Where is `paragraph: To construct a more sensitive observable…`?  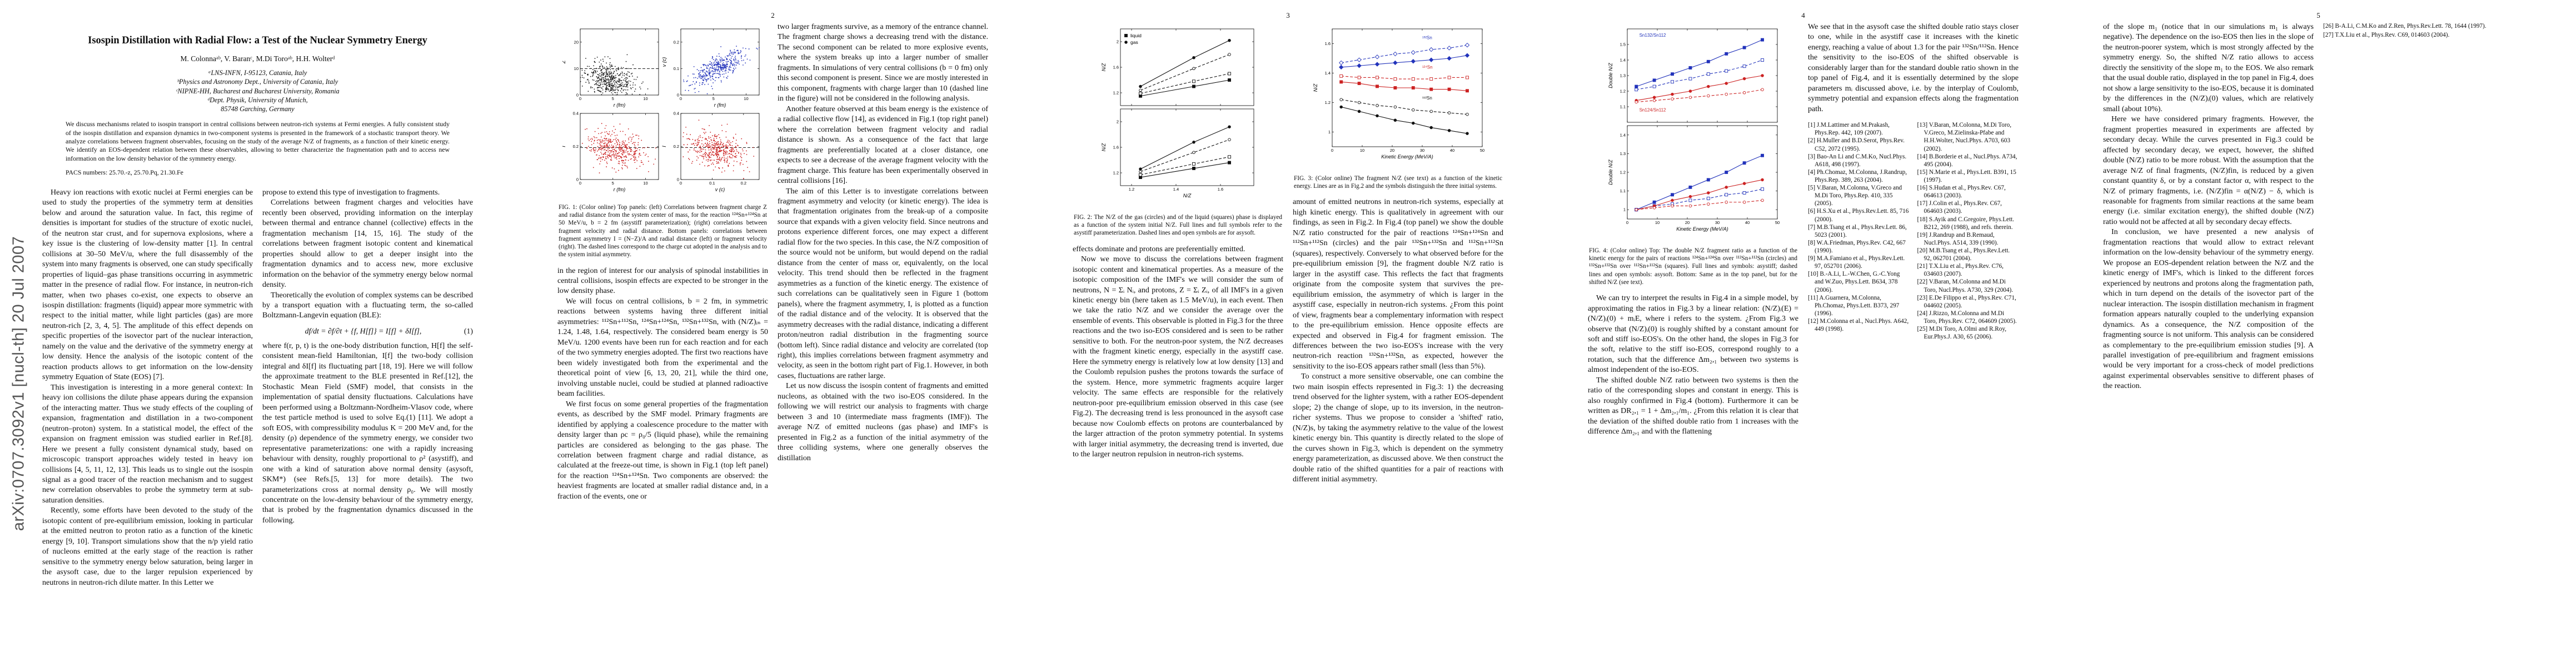
paragraph: To construct a more sensitive observable… is located at coordinates (1398, 428).